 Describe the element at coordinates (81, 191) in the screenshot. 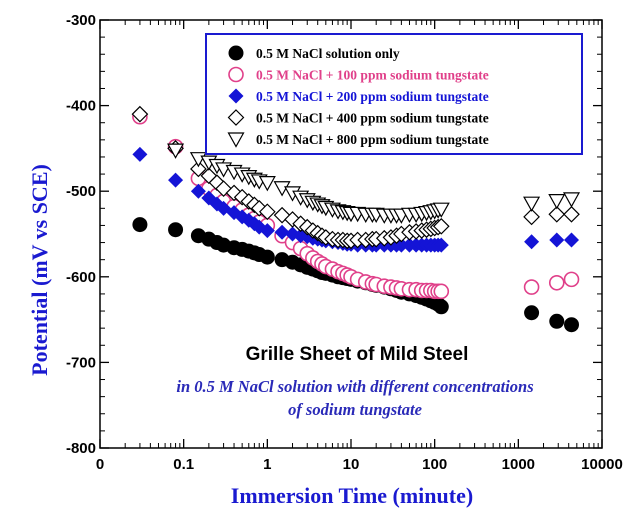

I see `y-tick-label: -500` at that location.